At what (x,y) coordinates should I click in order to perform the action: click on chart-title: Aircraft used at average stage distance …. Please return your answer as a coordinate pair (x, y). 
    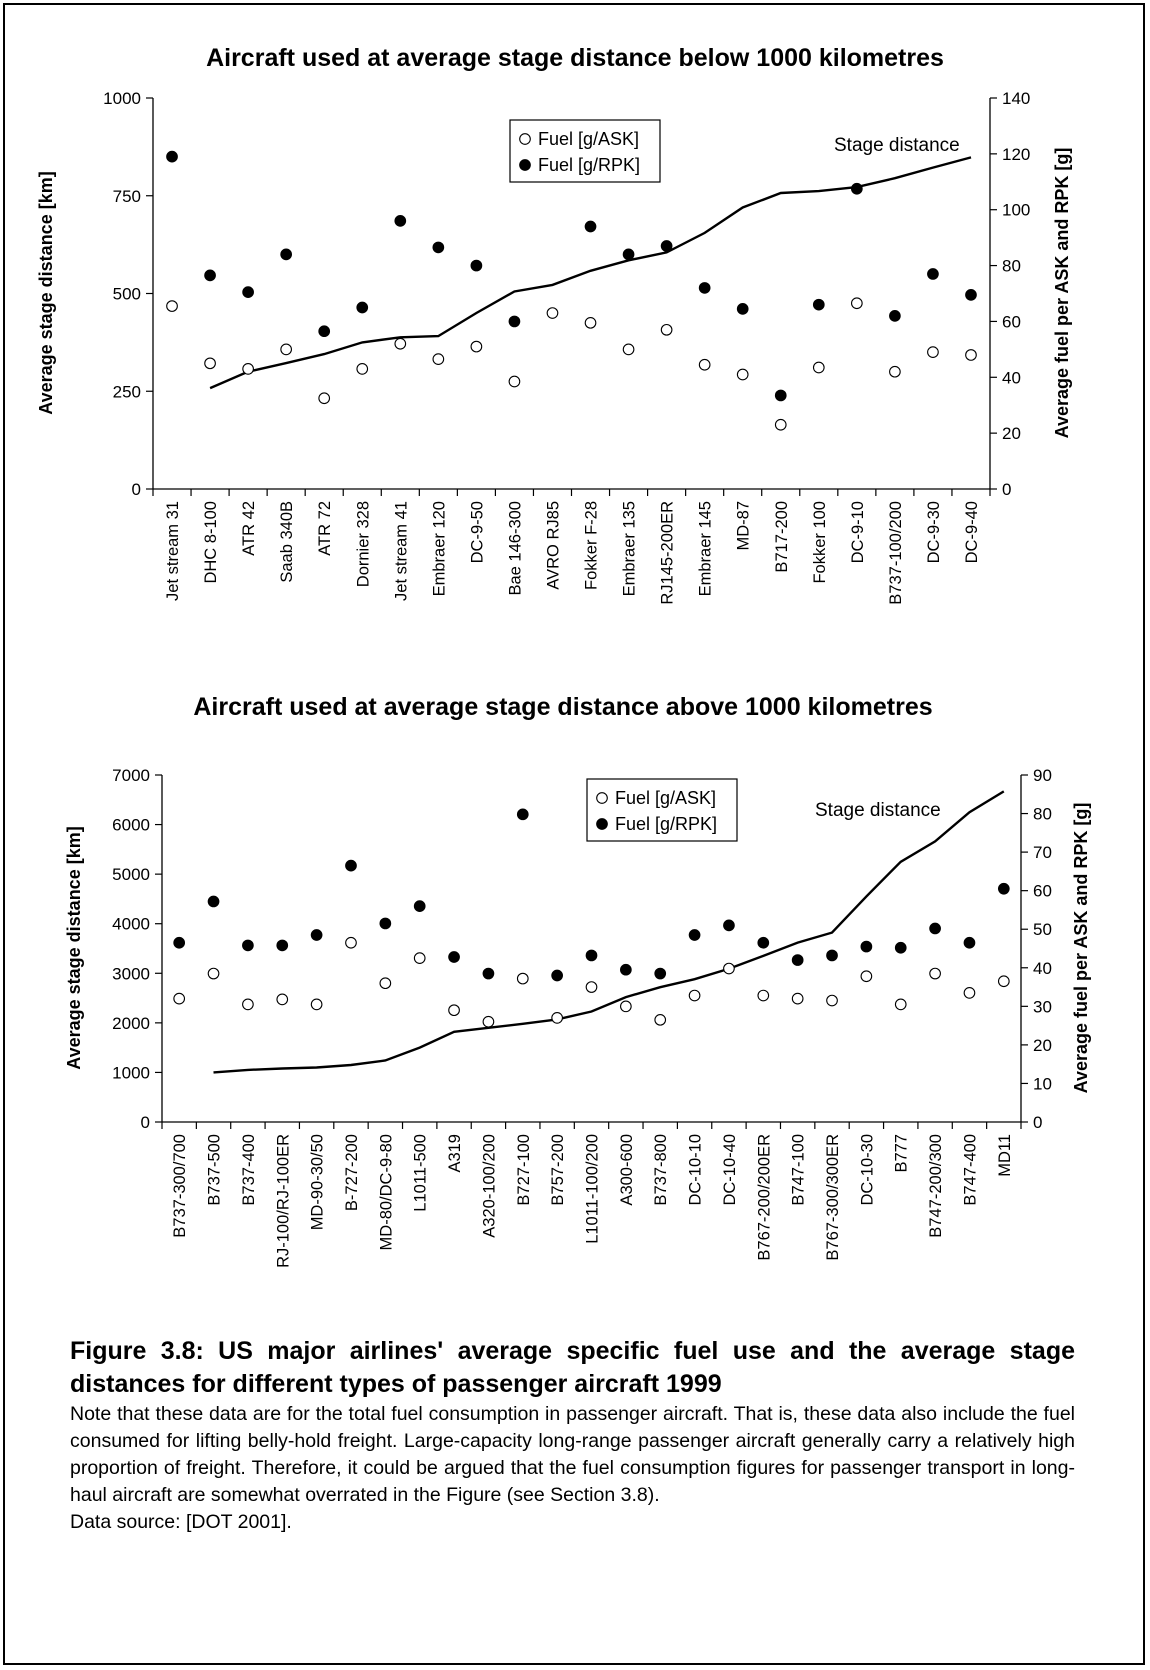
    Looking at the image, I should click on (562, 707).